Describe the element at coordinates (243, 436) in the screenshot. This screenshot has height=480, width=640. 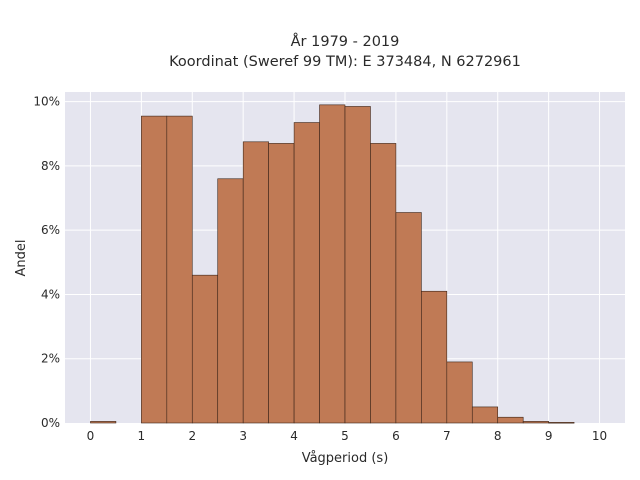
I see `x-tick-label-3: 3` at that location.